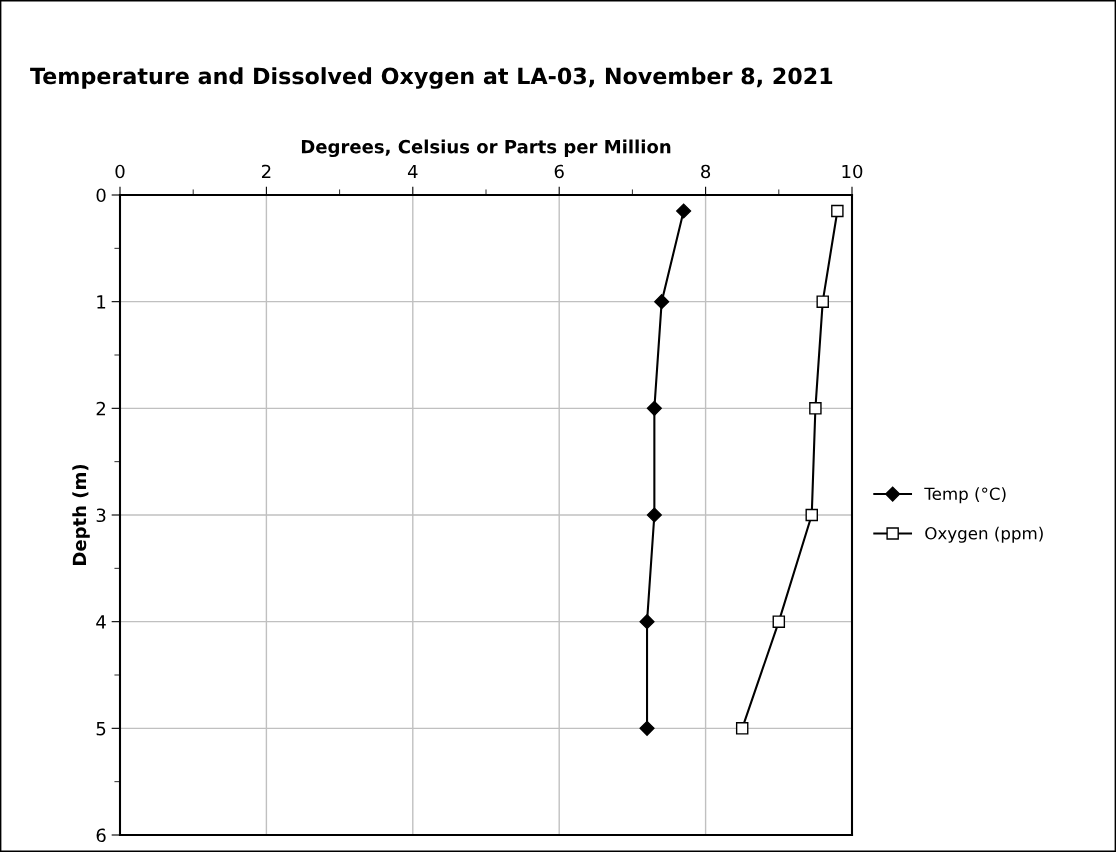 The width and height of the screenshot is (1116, 852). What do you see at coordinates (101, 195) in the screenshot?
I see `y-tick-label: 0` at bounding box center [101, 195].